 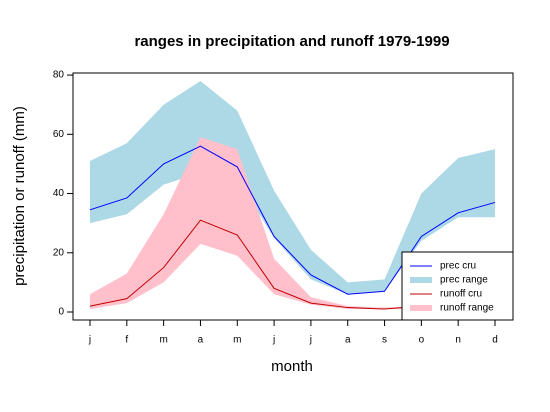 What do you see at coordinates (19, 196) in the screenshot?
I see `y-axis-label: precipitation or runoff (mm)` at bounding box center [19, 196].